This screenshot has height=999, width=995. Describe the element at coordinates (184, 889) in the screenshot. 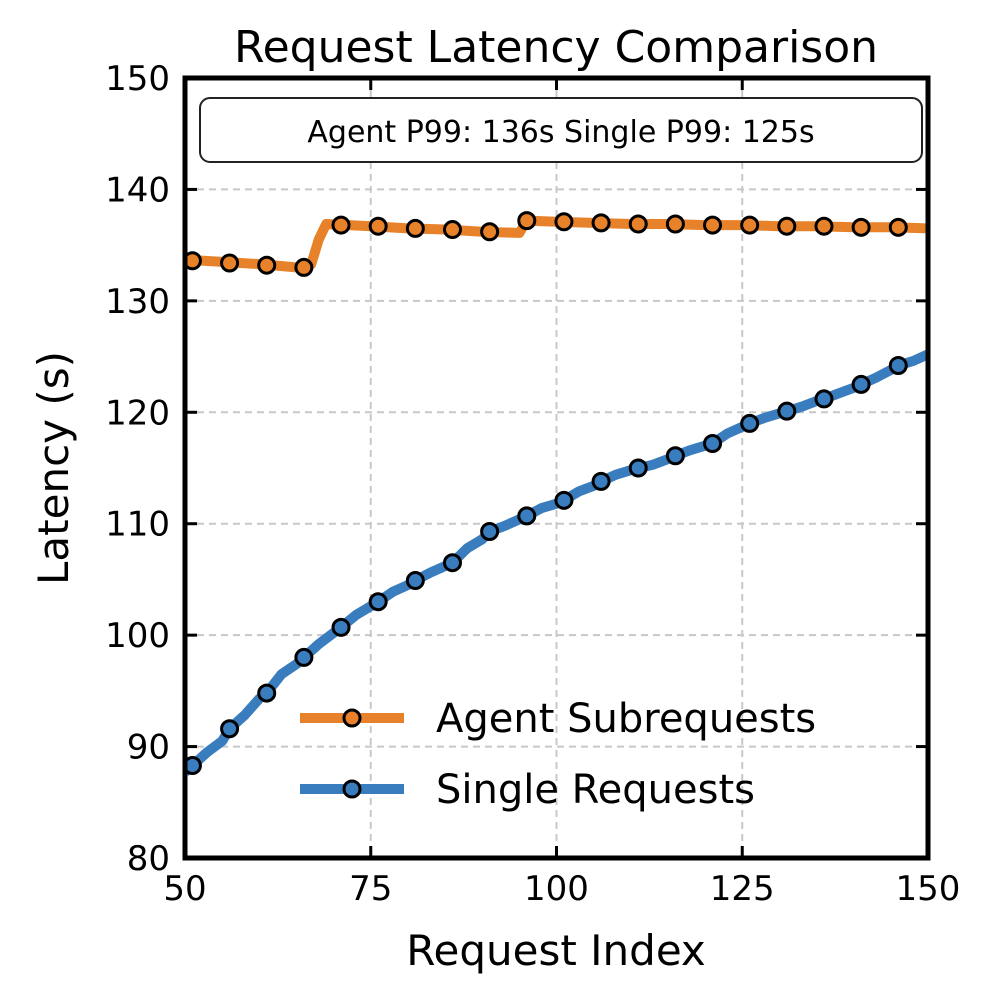

I see `x-tick-label: 50` at that location.